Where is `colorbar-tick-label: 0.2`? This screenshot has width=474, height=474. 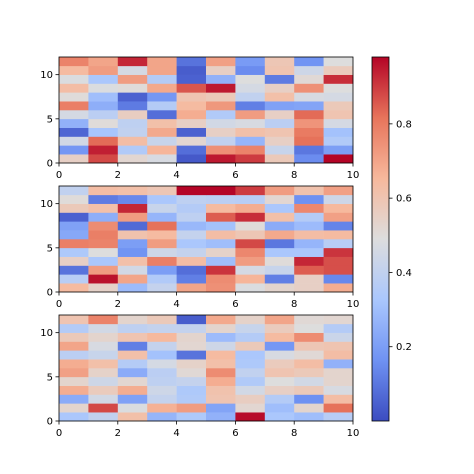 colorbar-tick-label: 0.2 is located at coordinates (404, 347).